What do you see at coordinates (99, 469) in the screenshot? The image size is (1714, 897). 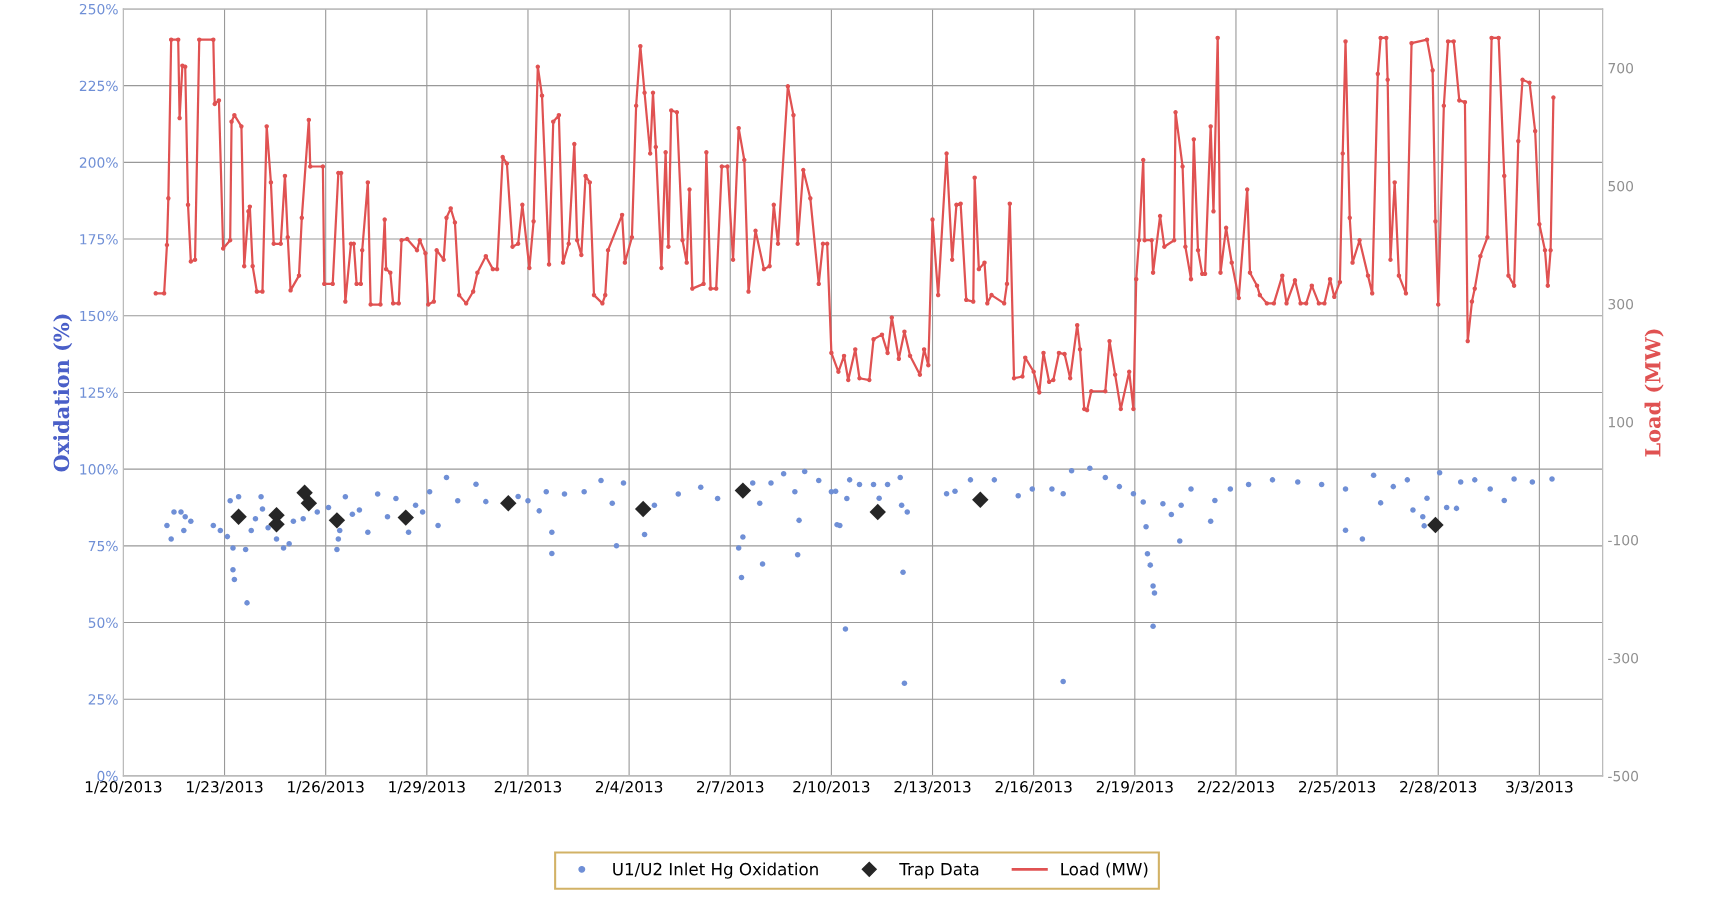 I see `y-tick-label: 100%` at bounding box center [99, 469].